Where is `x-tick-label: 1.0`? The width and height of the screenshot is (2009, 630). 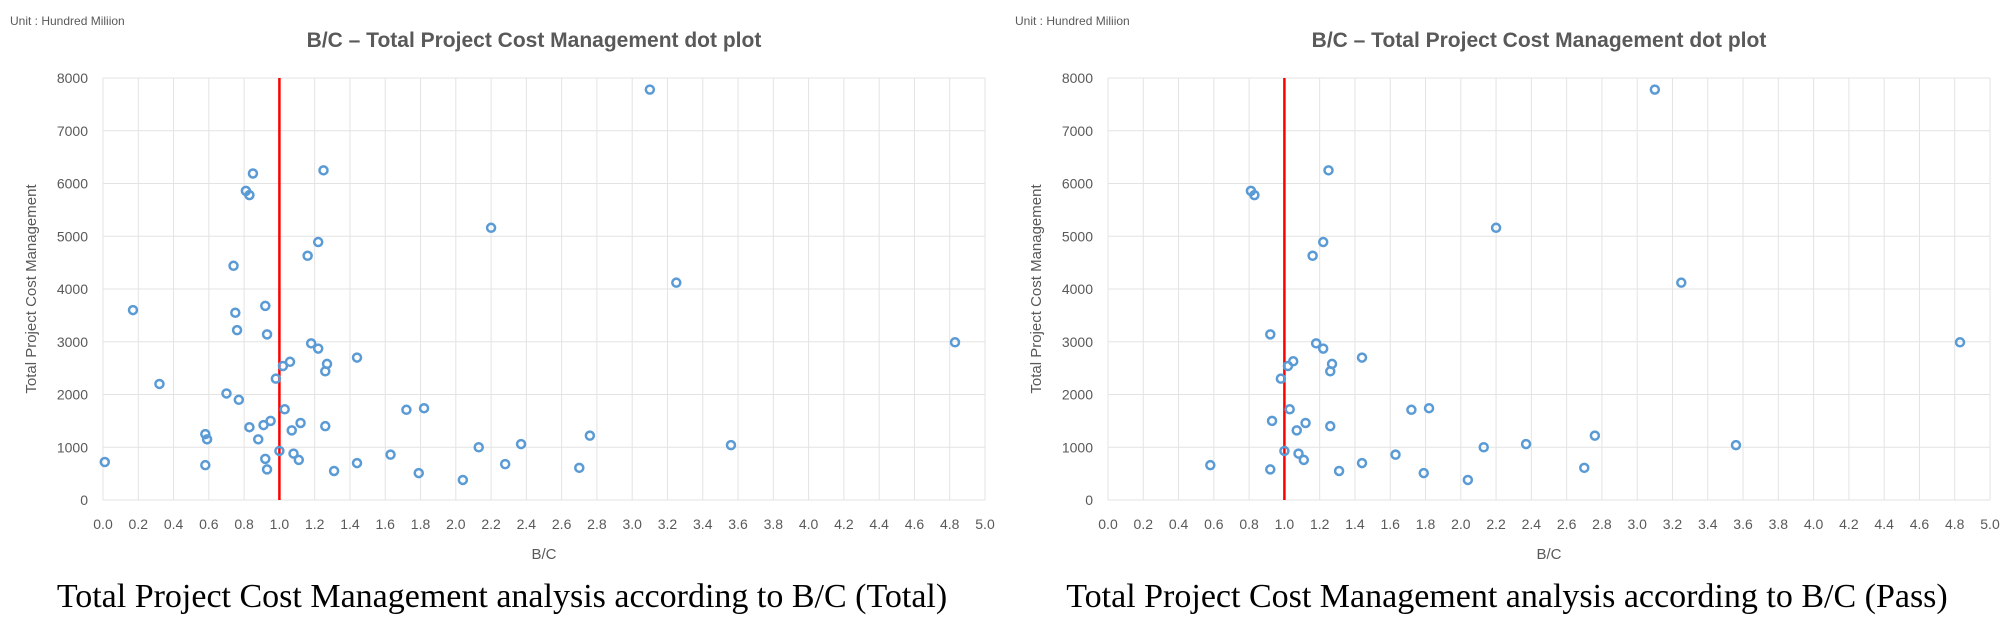 x-tick-label: 1.0 is located at coordinates (1285, 524).